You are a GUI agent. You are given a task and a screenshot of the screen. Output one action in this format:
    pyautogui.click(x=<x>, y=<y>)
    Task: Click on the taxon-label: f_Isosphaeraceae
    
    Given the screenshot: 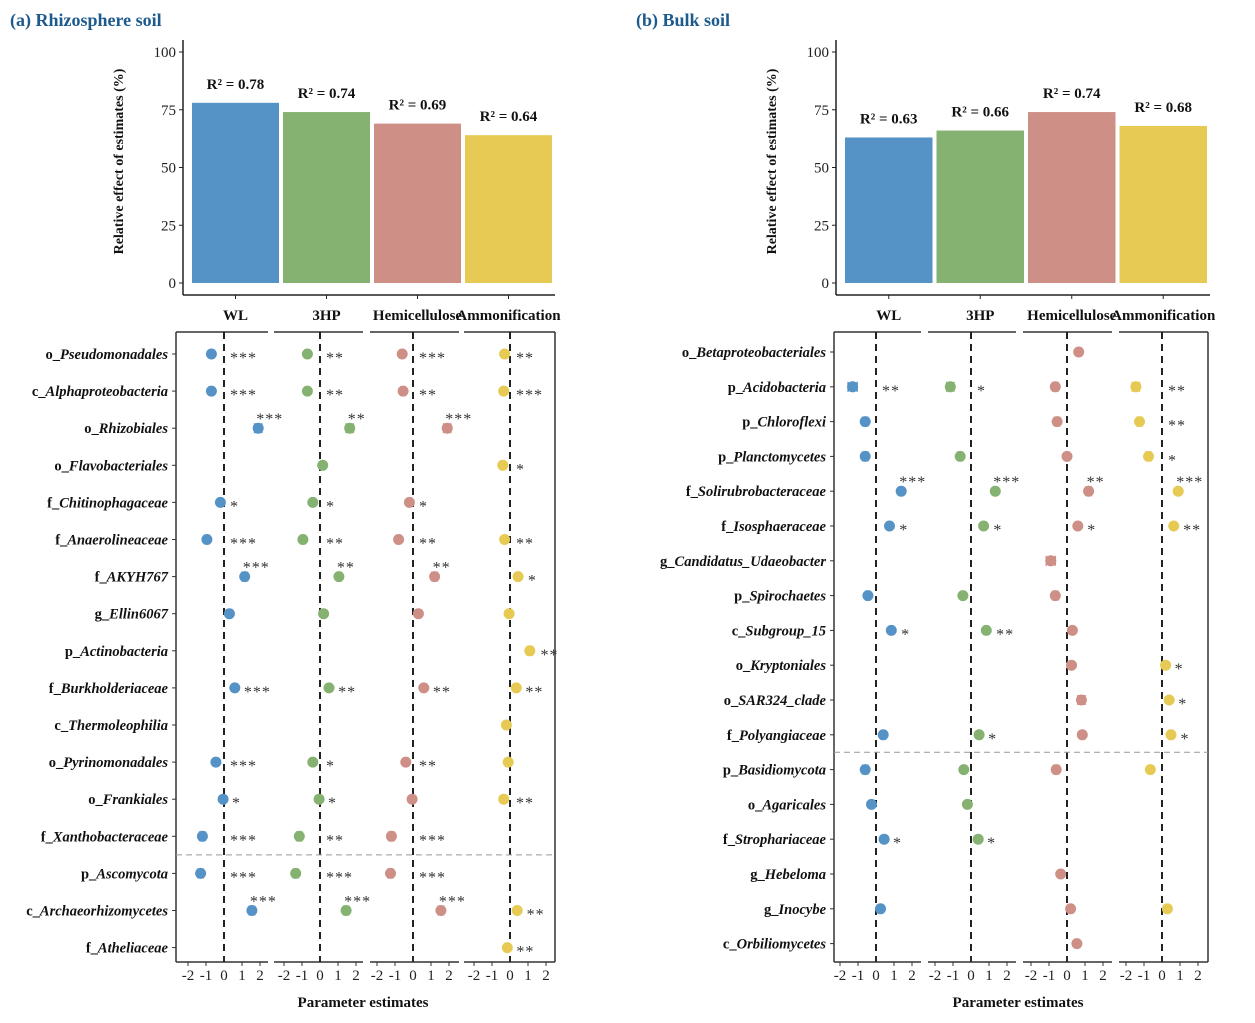 What is the action you would take?
    pyautogui.click(x=773, y=527)
    